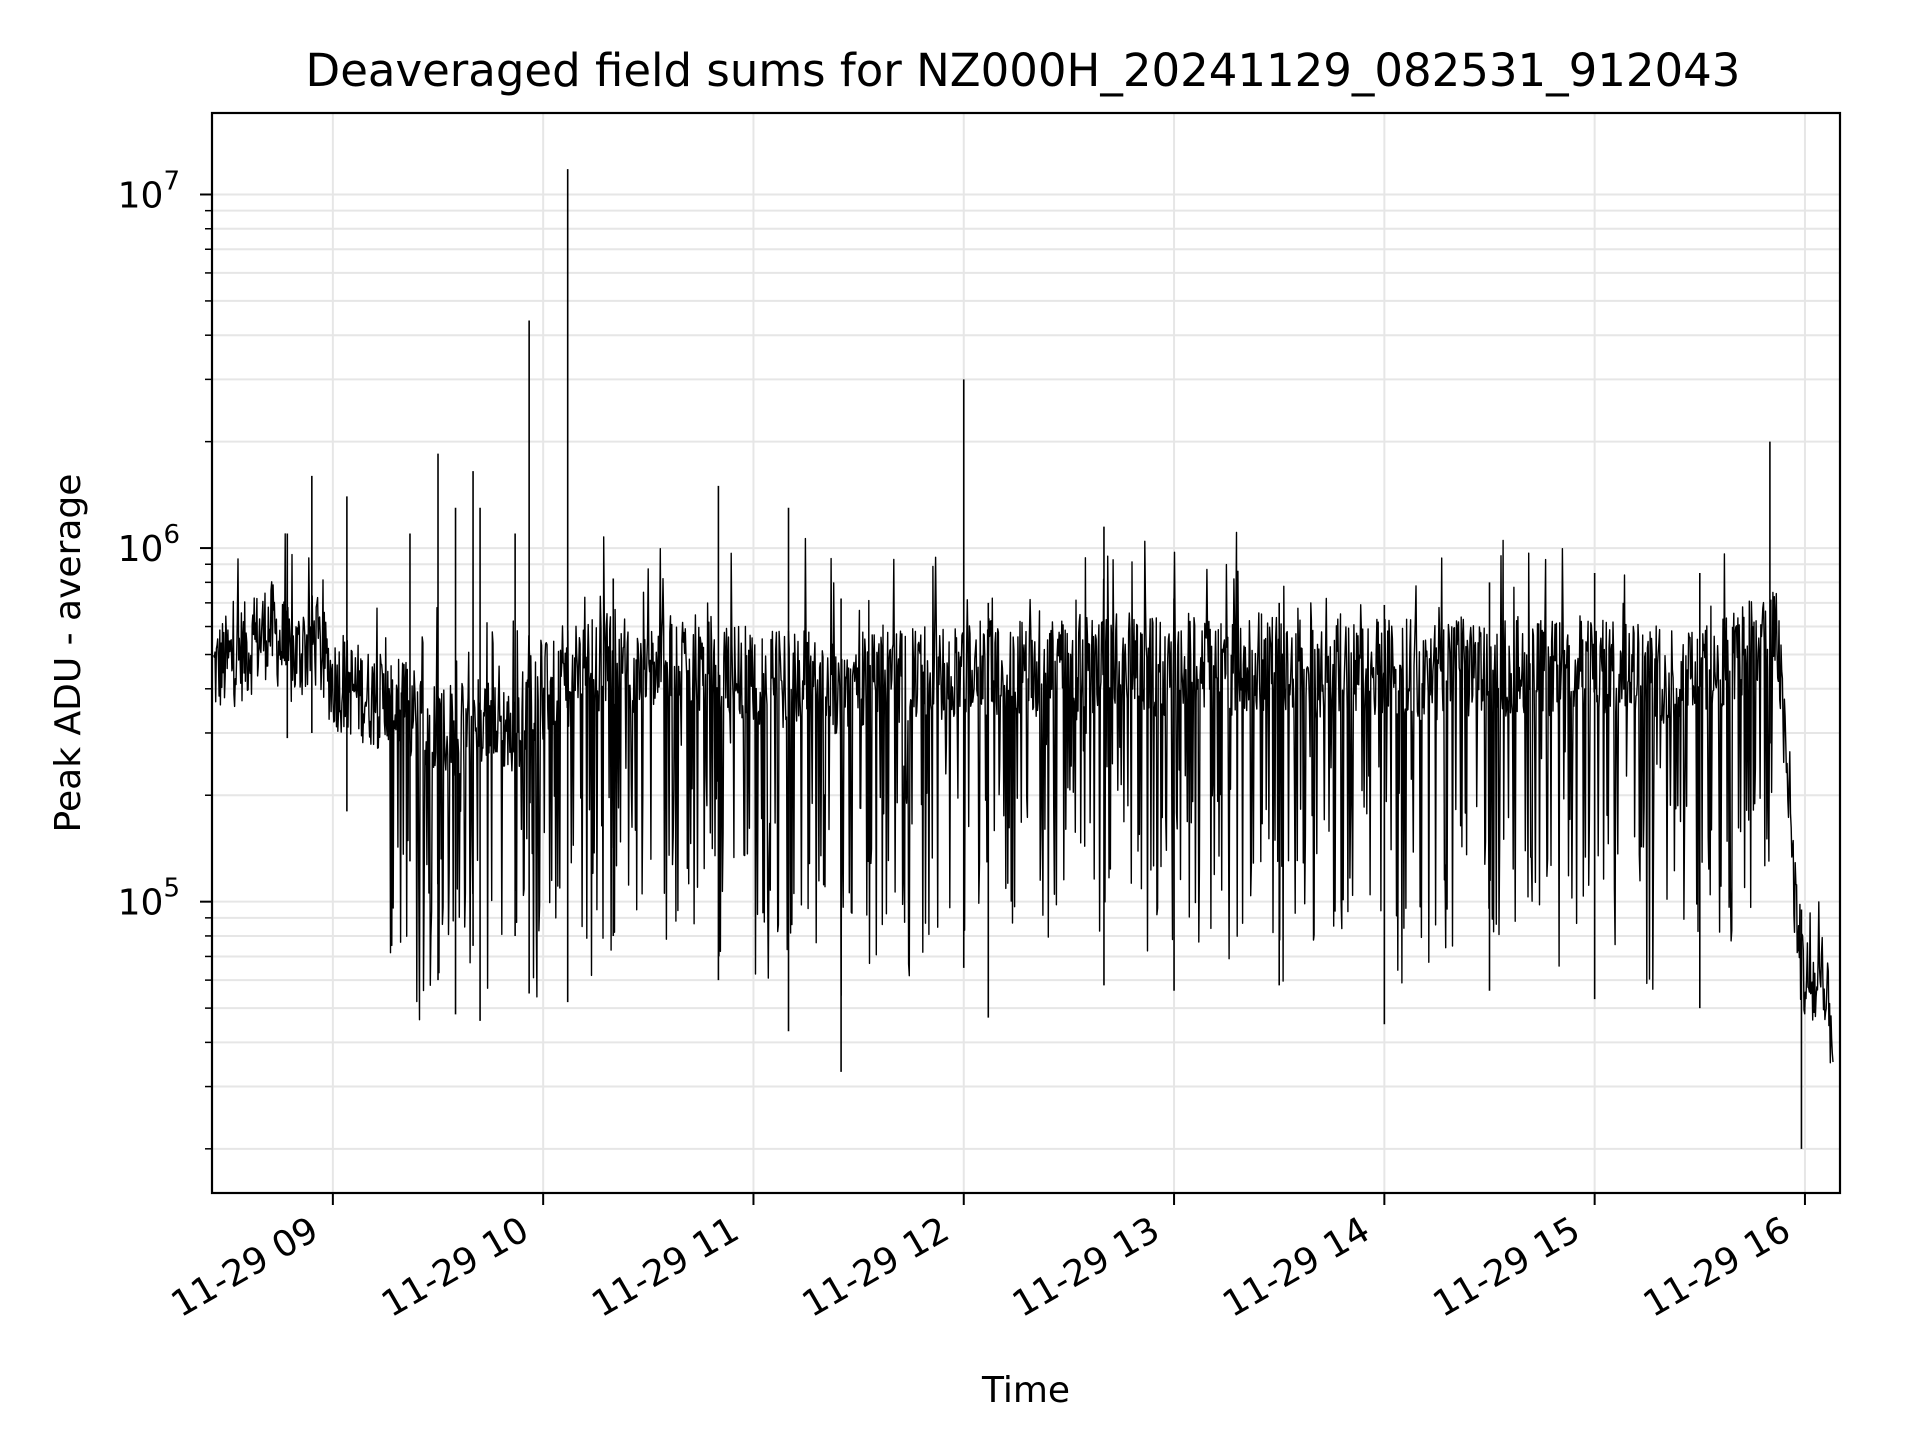 The width and height of the screenshot is (1920, 1440). Describe the element at coordinates (149, 191) in the screenshot. I see `y-tick-label: 10⁷` at that location.